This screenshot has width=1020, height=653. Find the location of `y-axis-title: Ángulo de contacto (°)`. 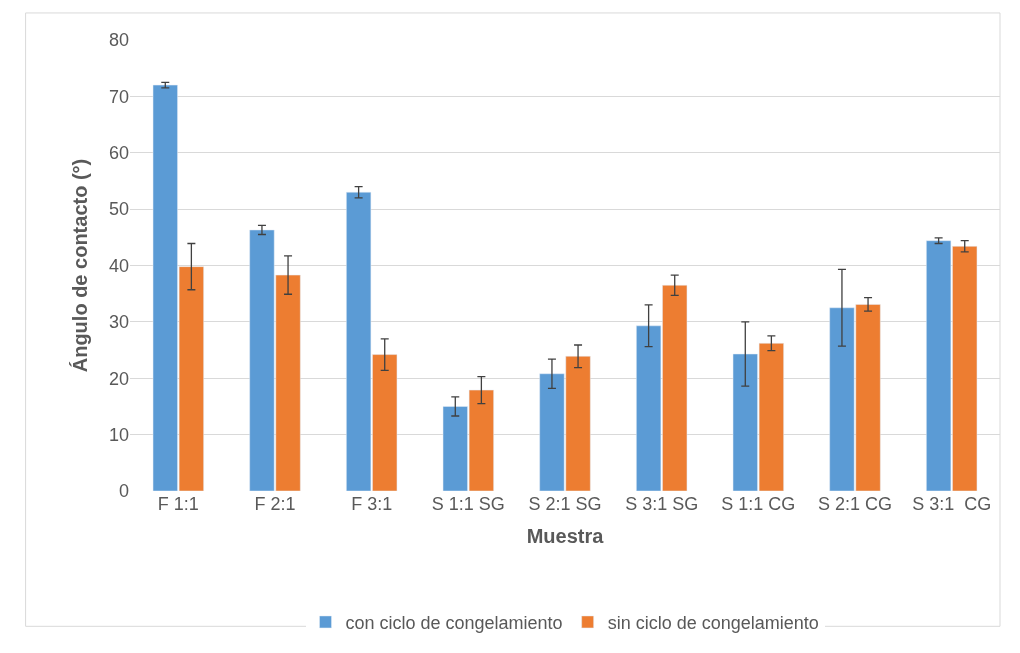

y-axis-title: Ángulo de contacto (°) is located at coordinates (80, 265).